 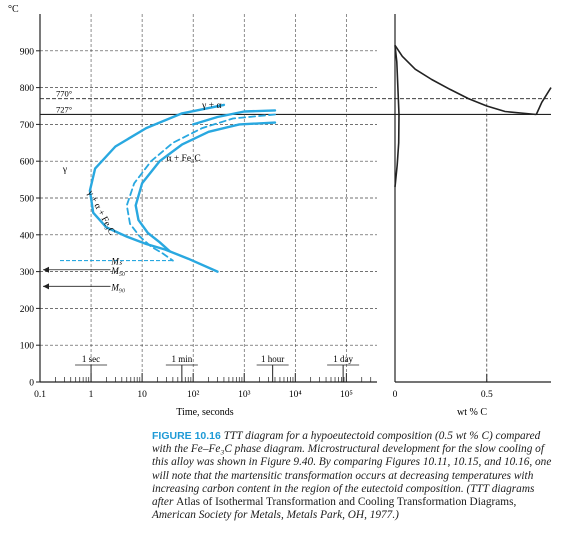 I want to click on martensite-label: M₅₀, so click(x=117, y=271).